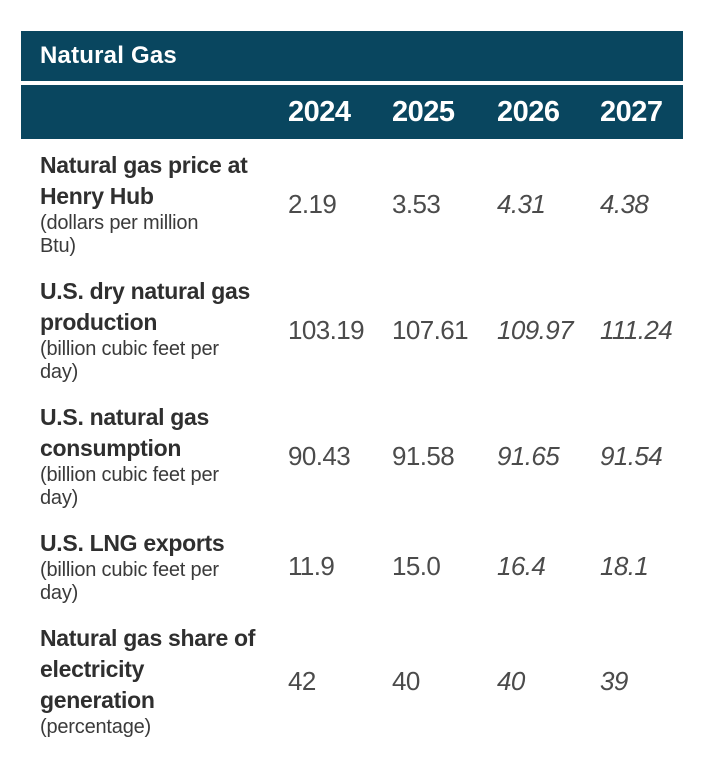 The image size is (716, 782). I want to click on value-cell: 3.53, so click(416, 203).